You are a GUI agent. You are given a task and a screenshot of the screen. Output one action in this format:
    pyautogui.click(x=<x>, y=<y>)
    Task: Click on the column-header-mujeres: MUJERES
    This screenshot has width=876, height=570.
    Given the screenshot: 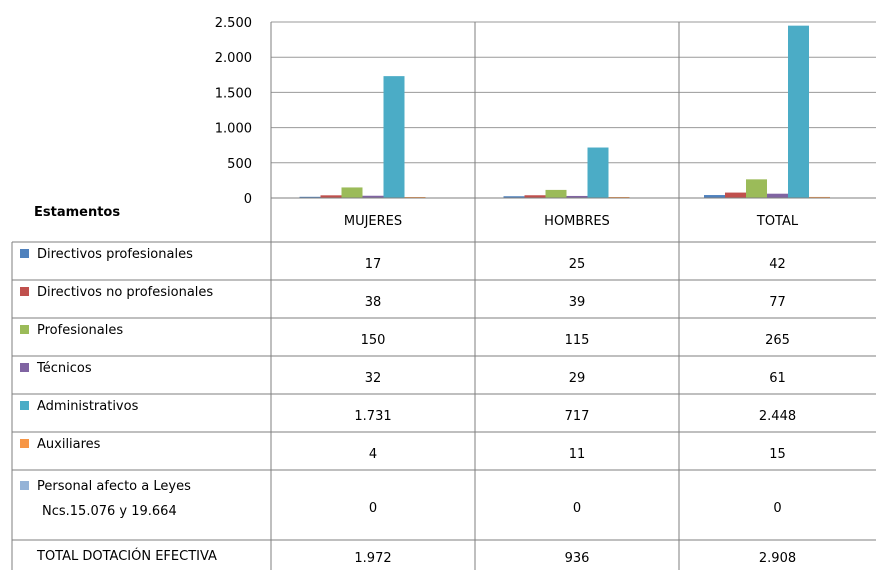 What is the action you would take?
    pyautogui.click(x=373, y=221)
    